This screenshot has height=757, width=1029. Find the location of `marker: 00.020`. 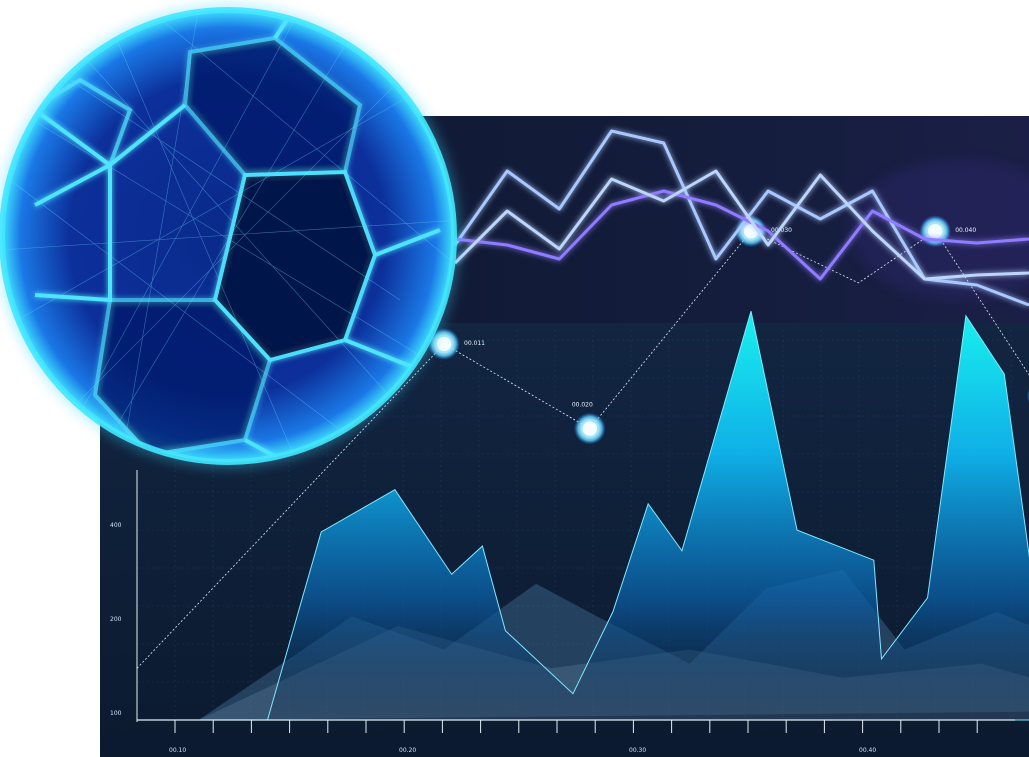

marker: 00.020 is located at coordinates (589, 423).